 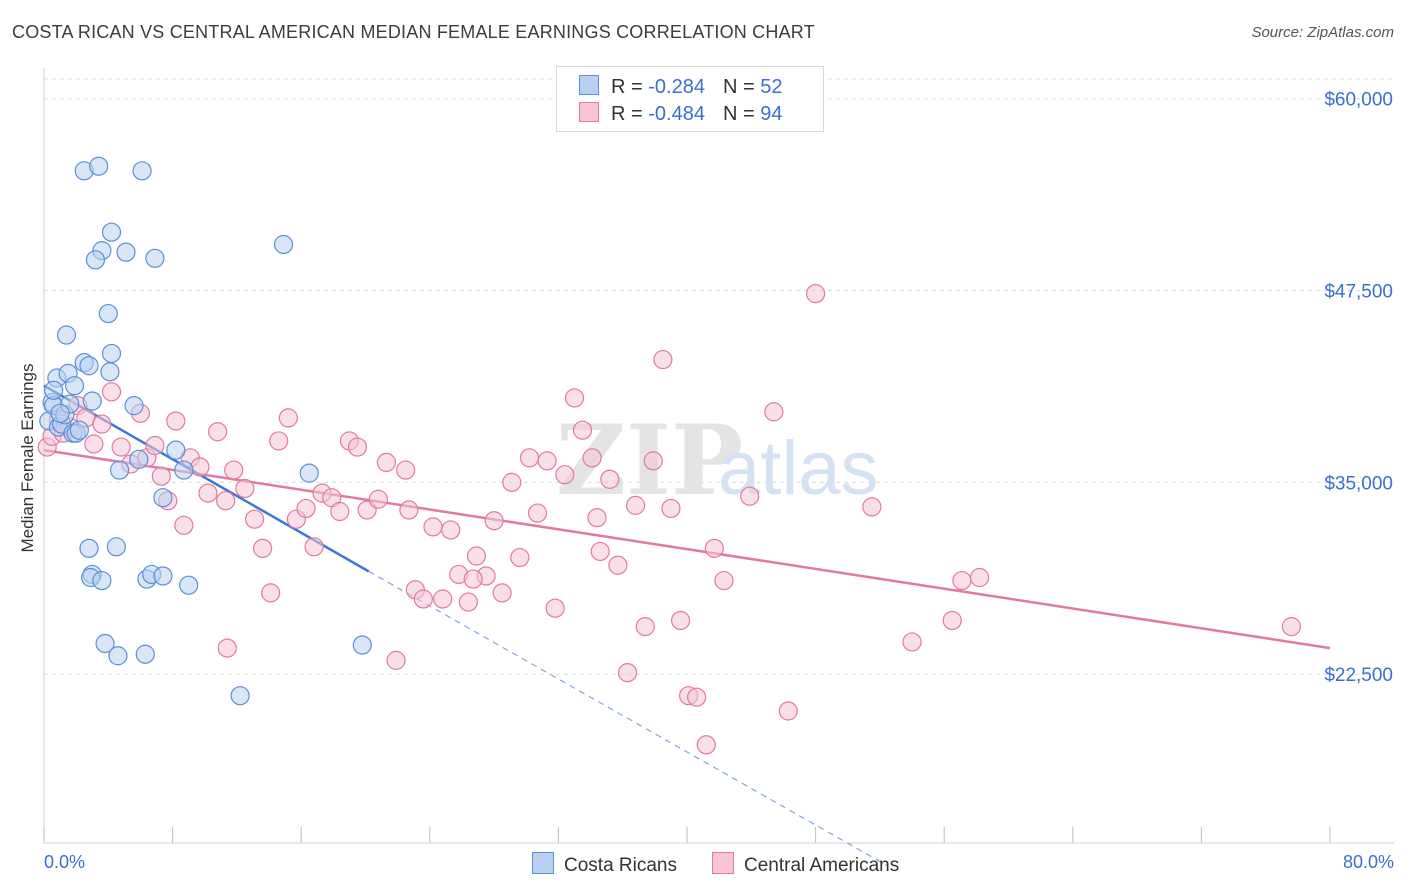 I want to click on watermark: ZIP atlas, so click(x=717, y=460).